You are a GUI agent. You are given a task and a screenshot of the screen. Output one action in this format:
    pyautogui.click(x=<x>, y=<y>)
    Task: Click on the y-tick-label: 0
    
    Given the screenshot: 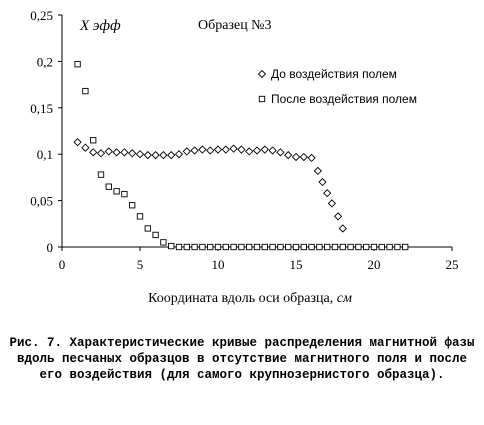 What is the action you would take?
    pyautogui.click(x=50, y=247)
    